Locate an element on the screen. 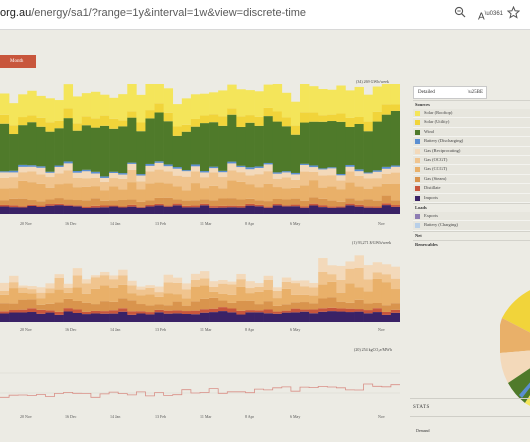 Image resolution: width=530 pixels, height=442 pixels. legend-swatch is located at coordinates (417, 142).